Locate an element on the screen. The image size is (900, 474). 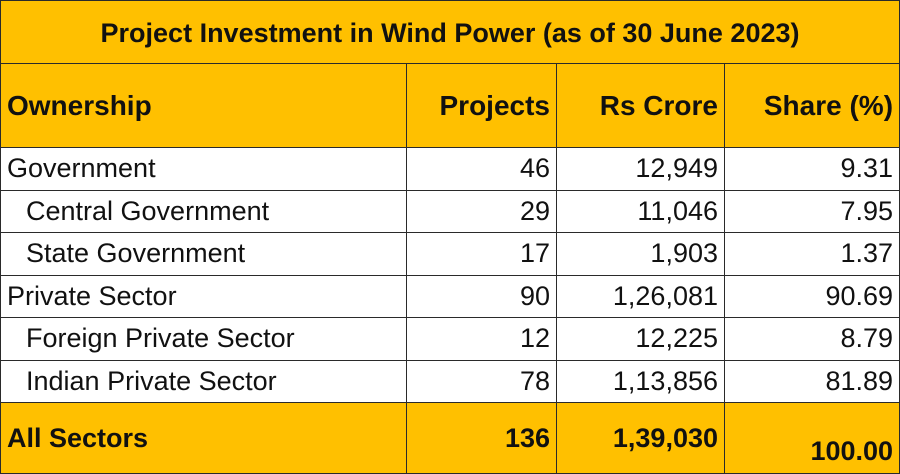
cell-ownership: Government is located at coordinates (203, 169).